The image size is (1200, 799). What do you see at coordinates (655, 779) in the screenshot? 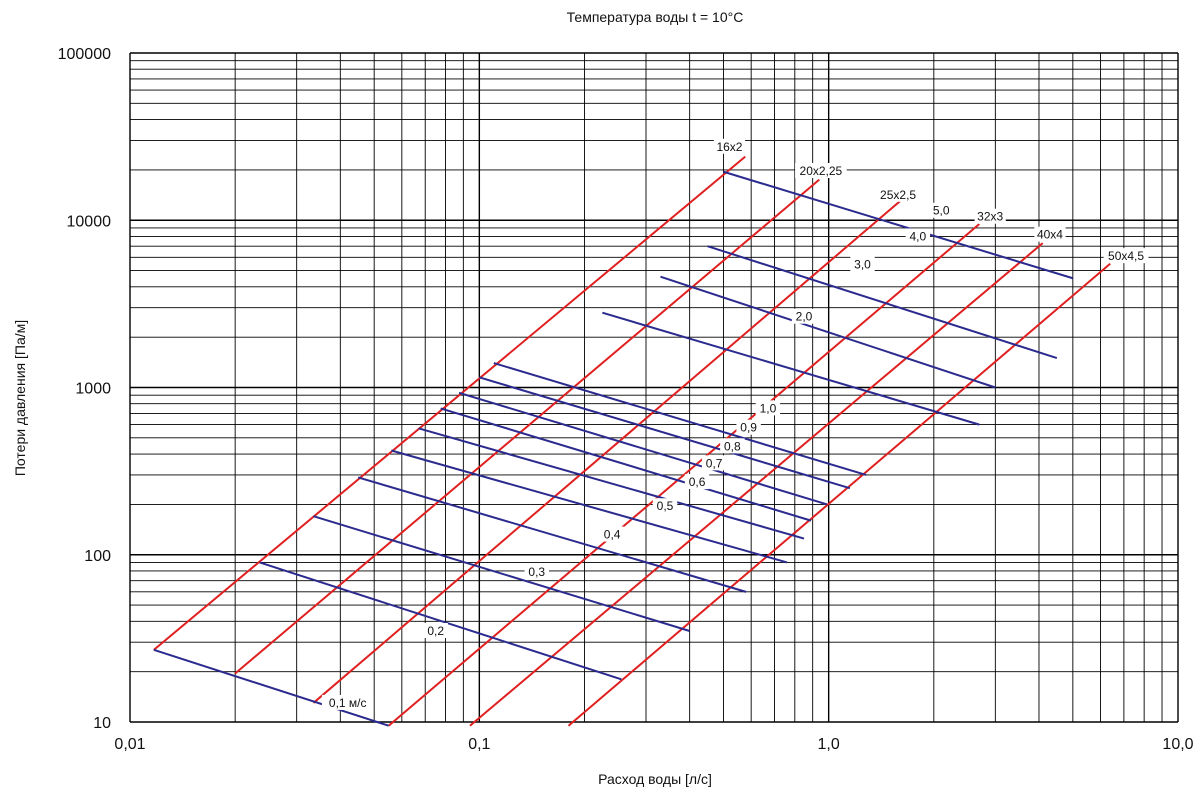
I see `x-axis-label: Расход воды [л/с]` at bounding box center [655, 779].